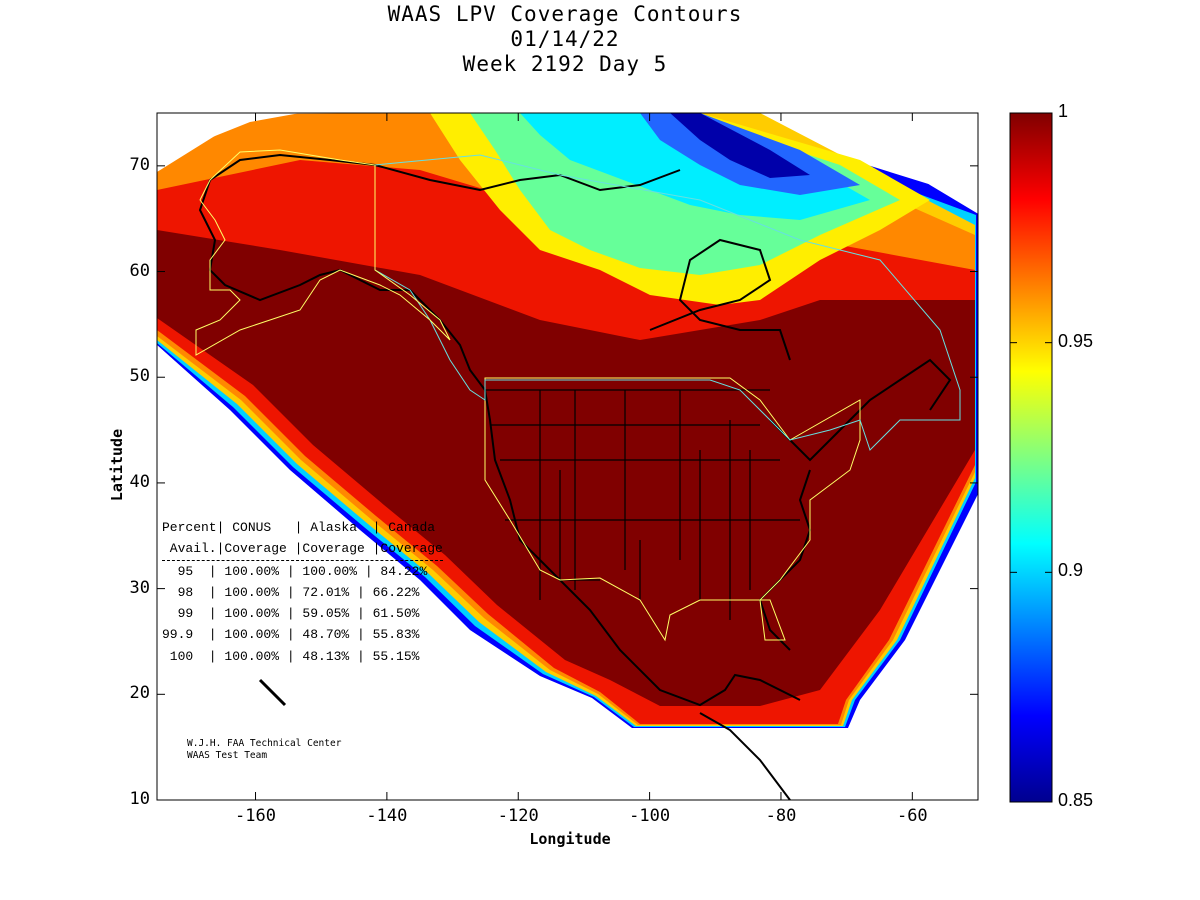 The height and width of the screenshot is (900, 1200). What do you see at coordinates (740, 145) in the screenshot?
I see `contour-north-navy` at bounding box center [740, 145].